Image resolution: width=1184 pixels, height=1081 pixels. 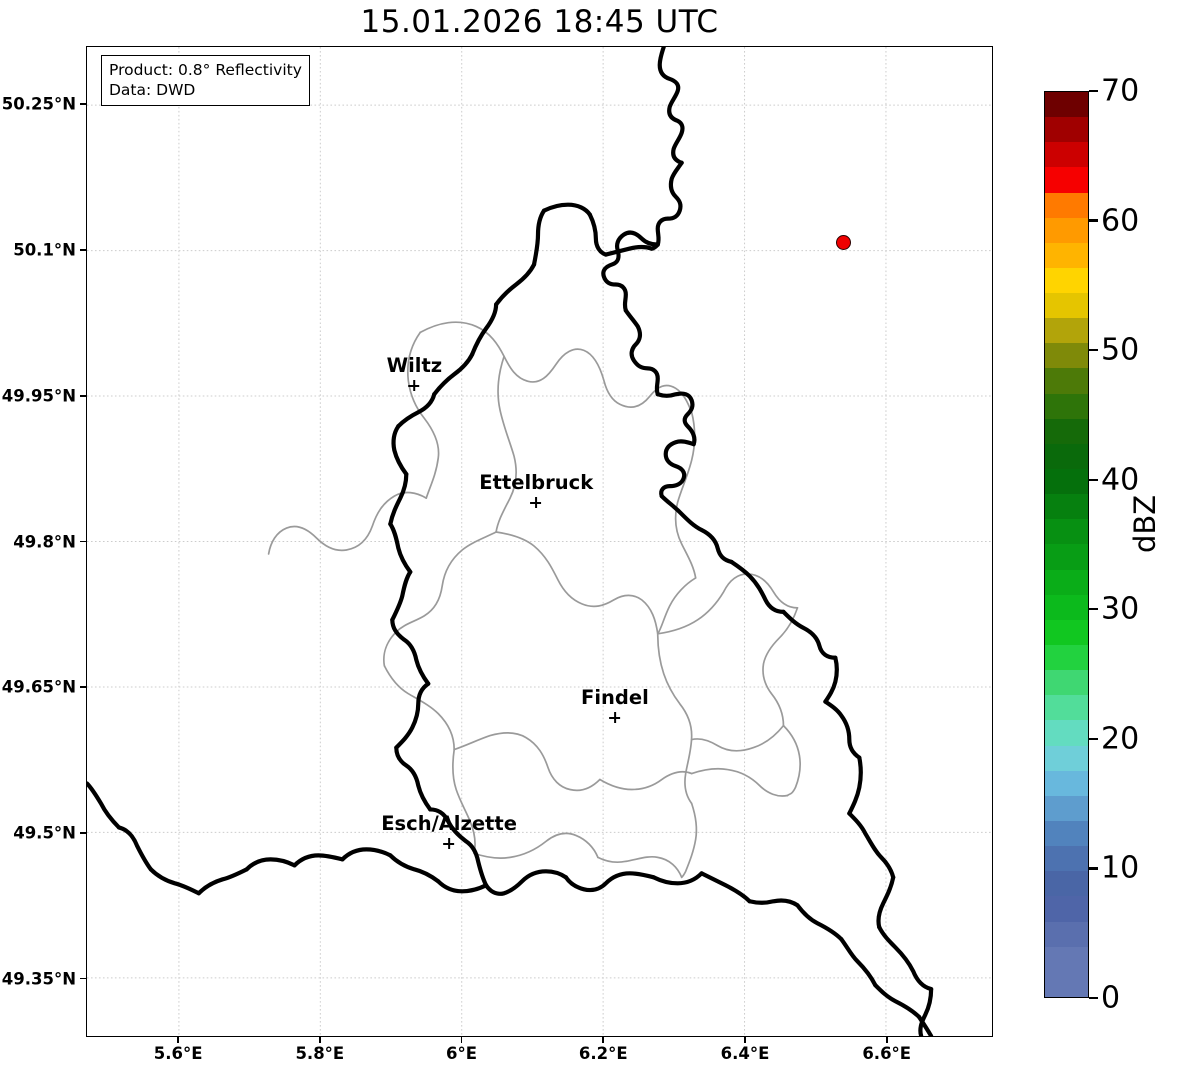 I want to click on x-tick-label: 5.6°E, so click(x=178, y=1053).